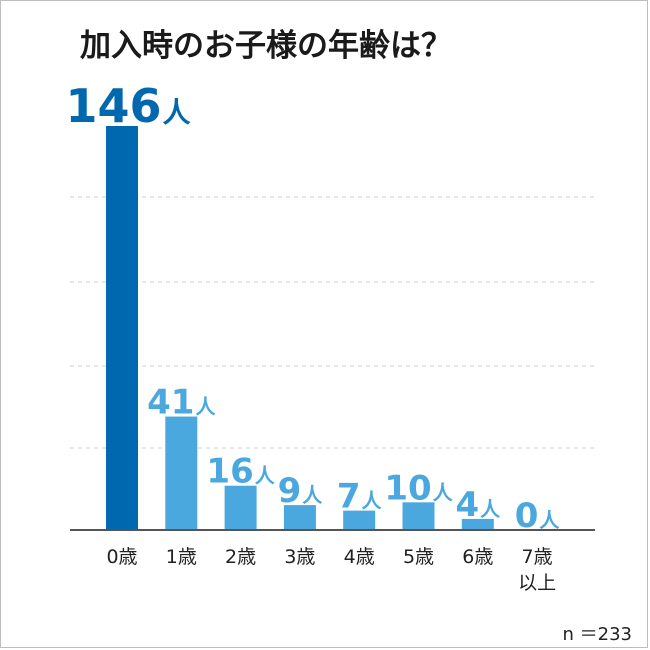 The height and width of the screenshot is (650, 650). What do you see at coordinates (537, 570) in the screenshot?
I see `category-label-7: 7歳以上` at bounding box center [537, 570].